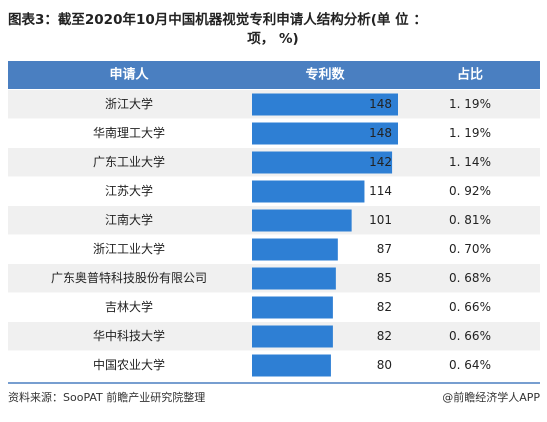  Describe the element at coordinates (380, 220) in the screenshot. I see `count-label: 101` at that location.